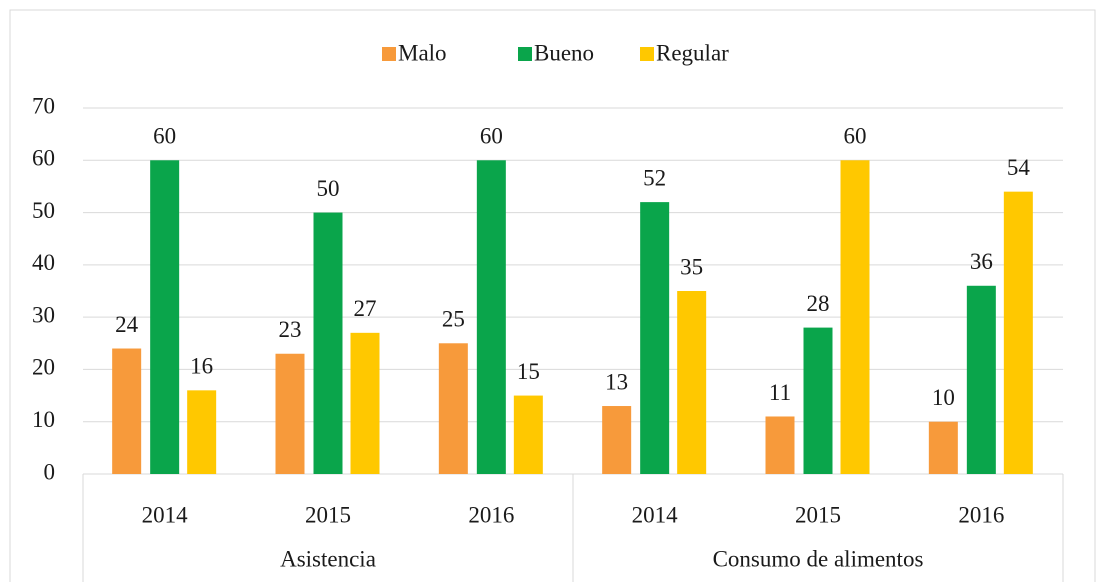 The image size is (1105, 582). Describe the element at coordinates (328, 188) in the screenshot. I see `data-label: 50` at that location.